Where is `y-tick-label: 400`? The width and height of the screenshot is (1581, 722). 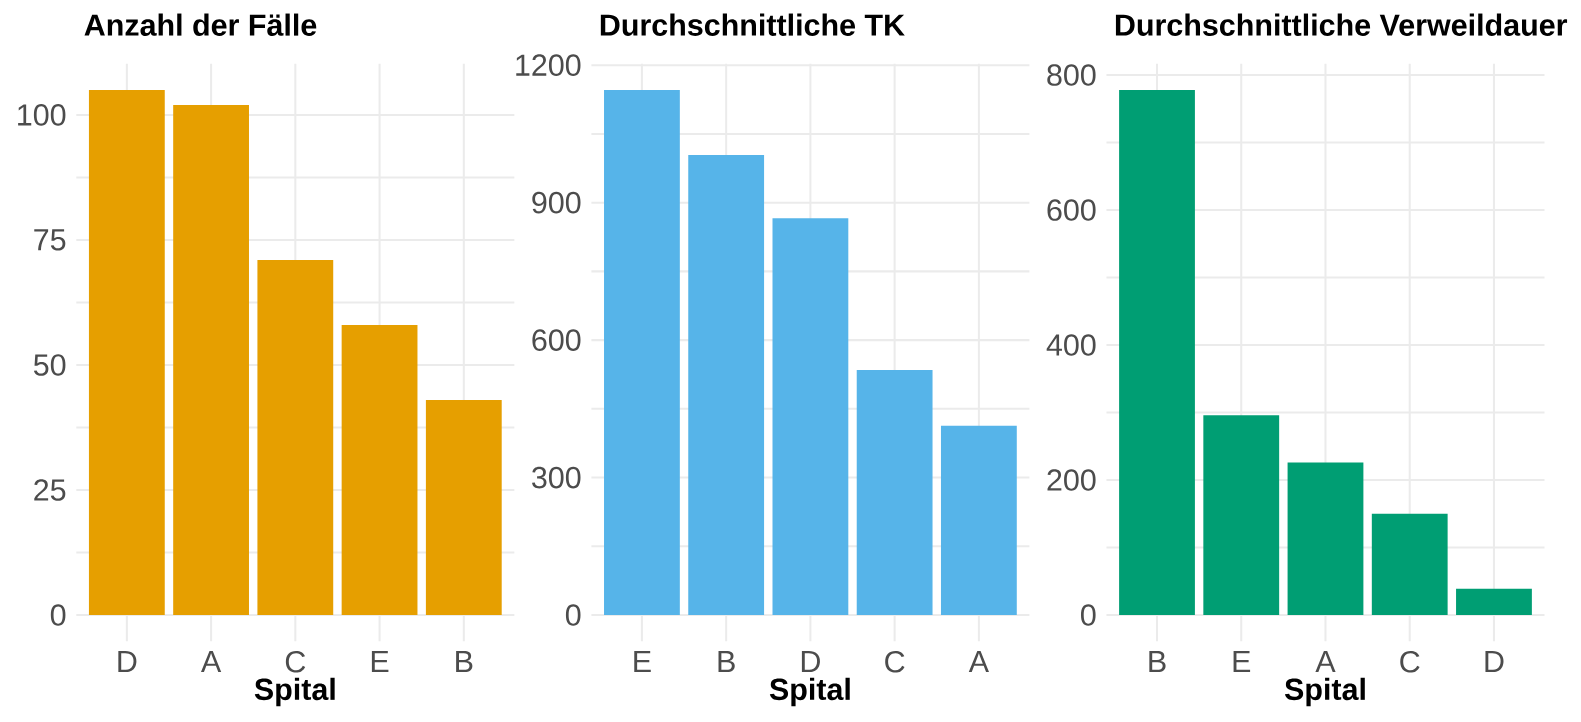
y-tick-label: 400 is located at coordinates (1071, 345).